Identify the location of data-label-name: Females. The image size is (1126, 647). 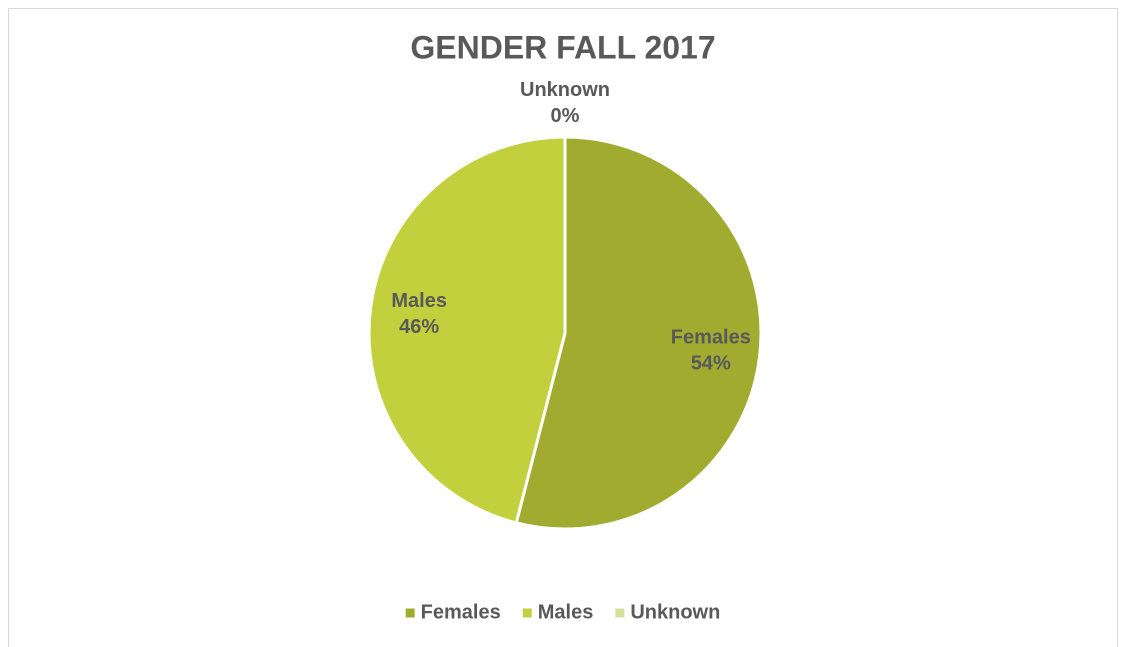
(711, 338).